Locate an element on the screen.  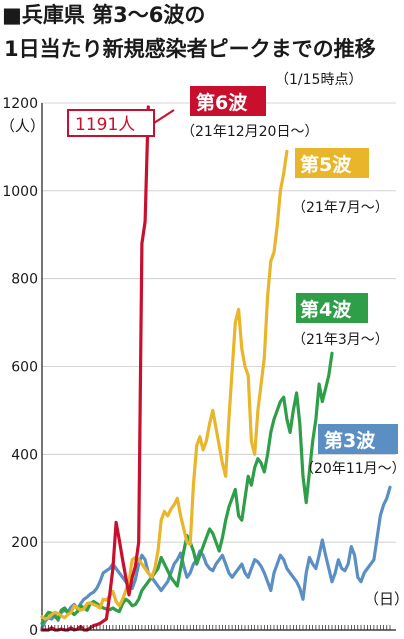
legend-wave6-label: 第6波 is located at coordinates (222, 102).